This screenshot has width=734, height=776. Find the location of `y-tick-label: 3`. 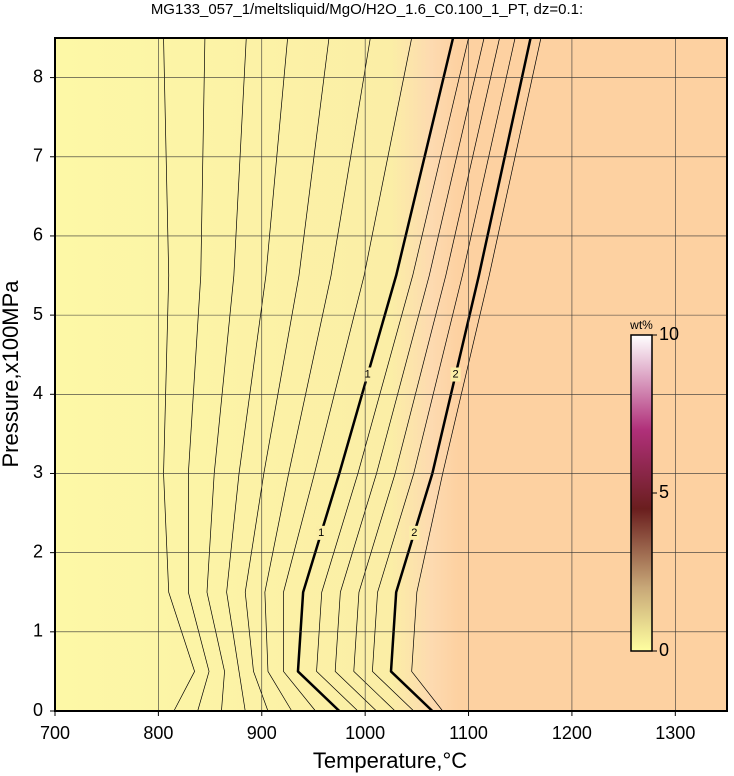

y-tick-label: 3 is located at coordinates (38, 472).